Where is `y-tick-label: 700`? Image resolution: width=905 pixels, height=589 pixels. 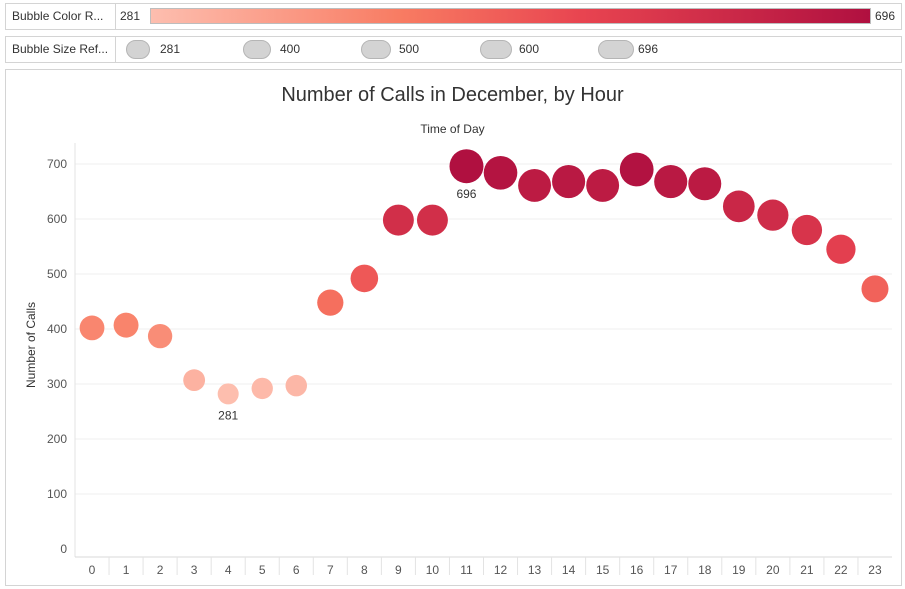 y-tick-label: 700 is located at coordinates (57, 164).